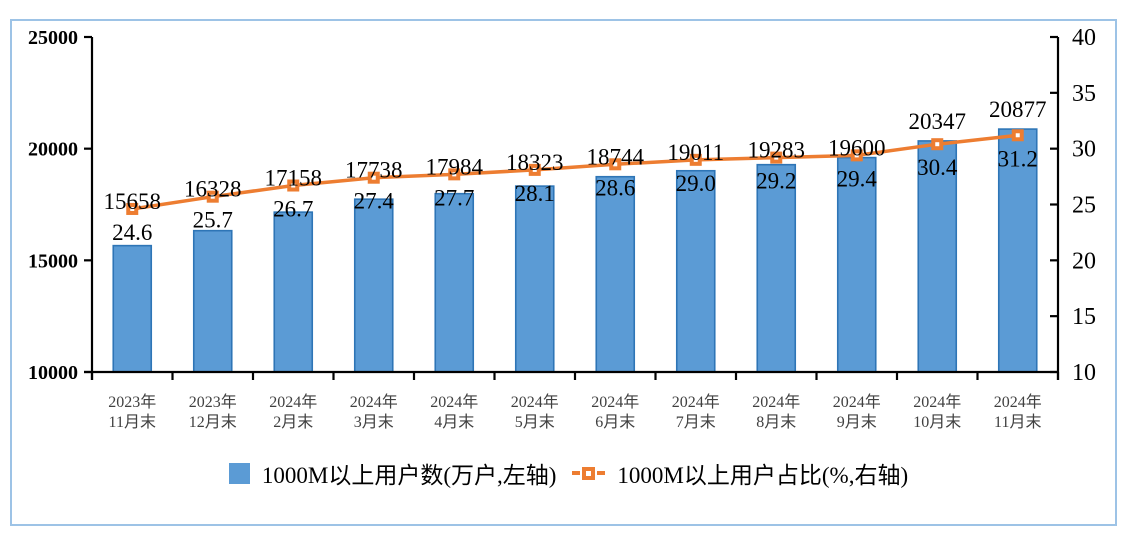 The width and height of the screenshot is (1137, 545). Describe the element at coordinates (455, 166) in the screenshot. I see `bar-value-label: 17984` at that location.